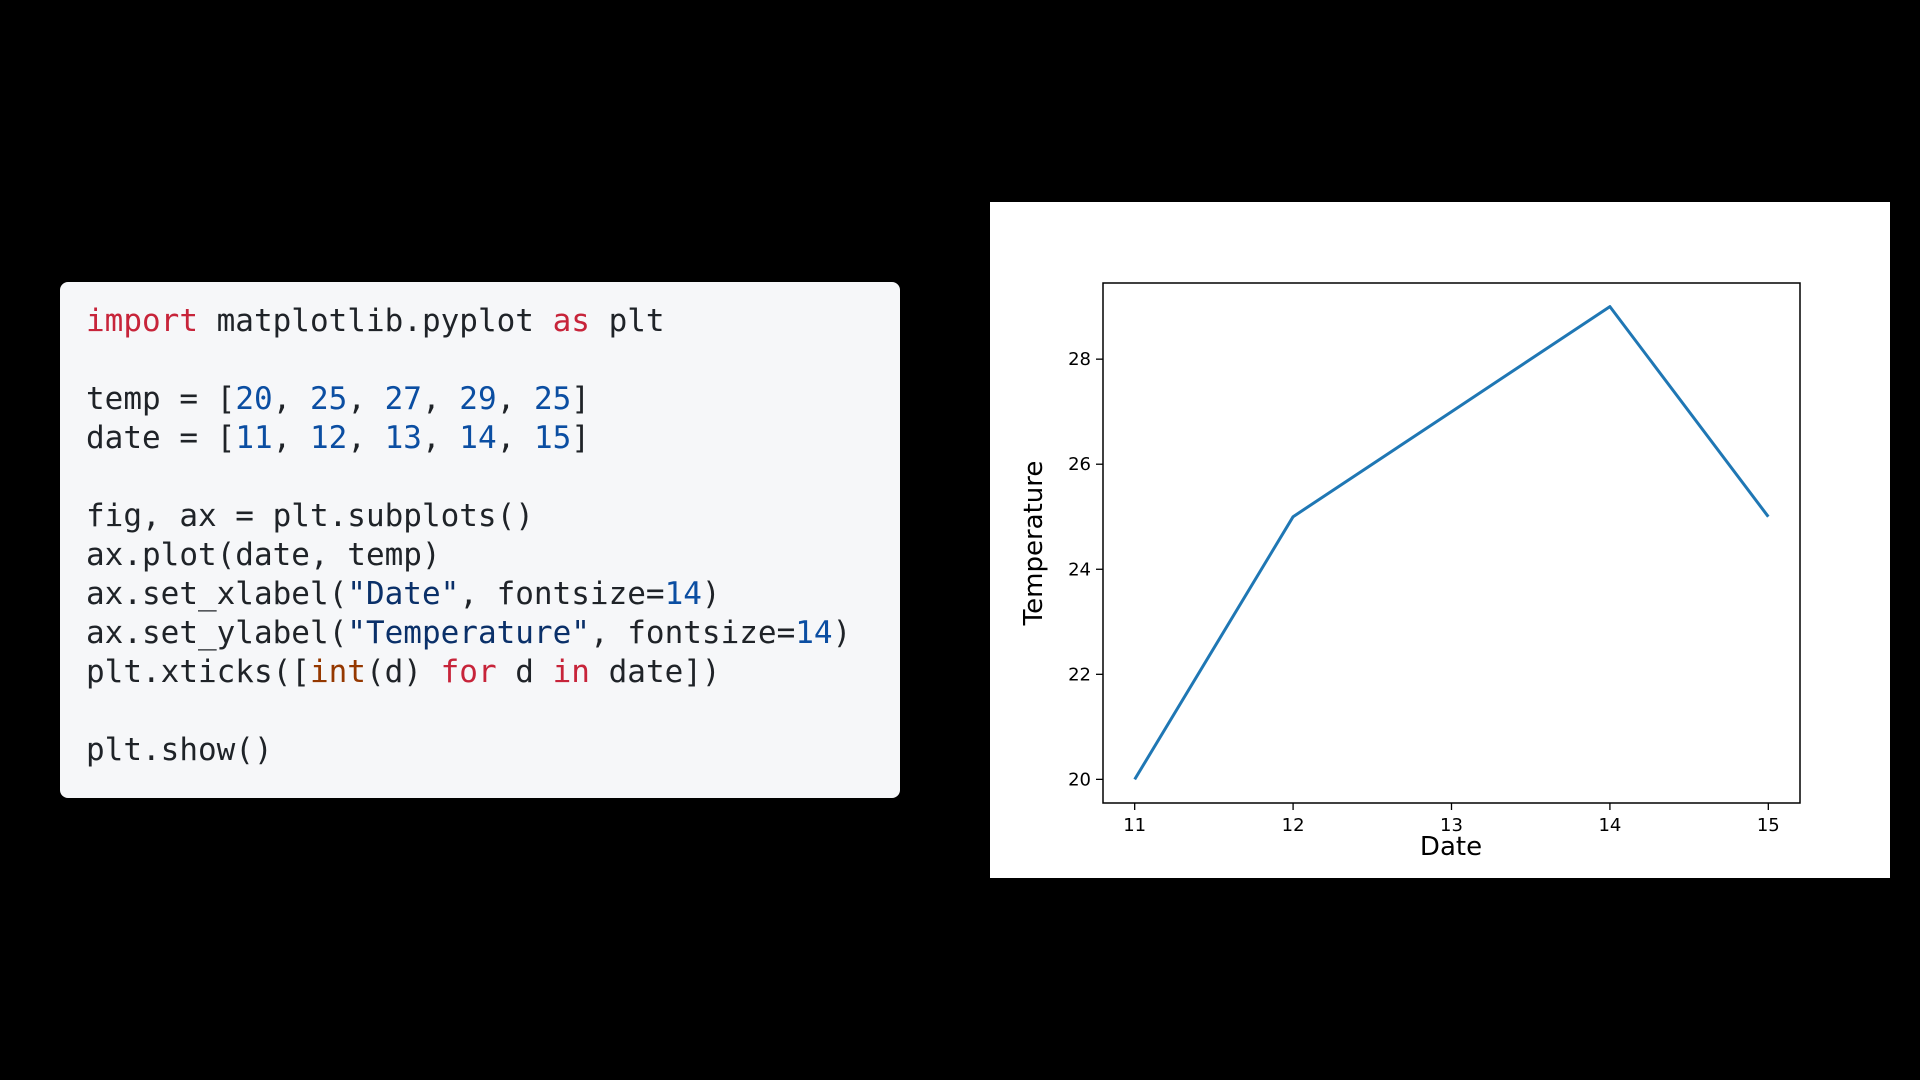  What do you see at coordinates (161, 438) in the screenshot?
I see `code-token: date = [` at bounding box center [161, 438].